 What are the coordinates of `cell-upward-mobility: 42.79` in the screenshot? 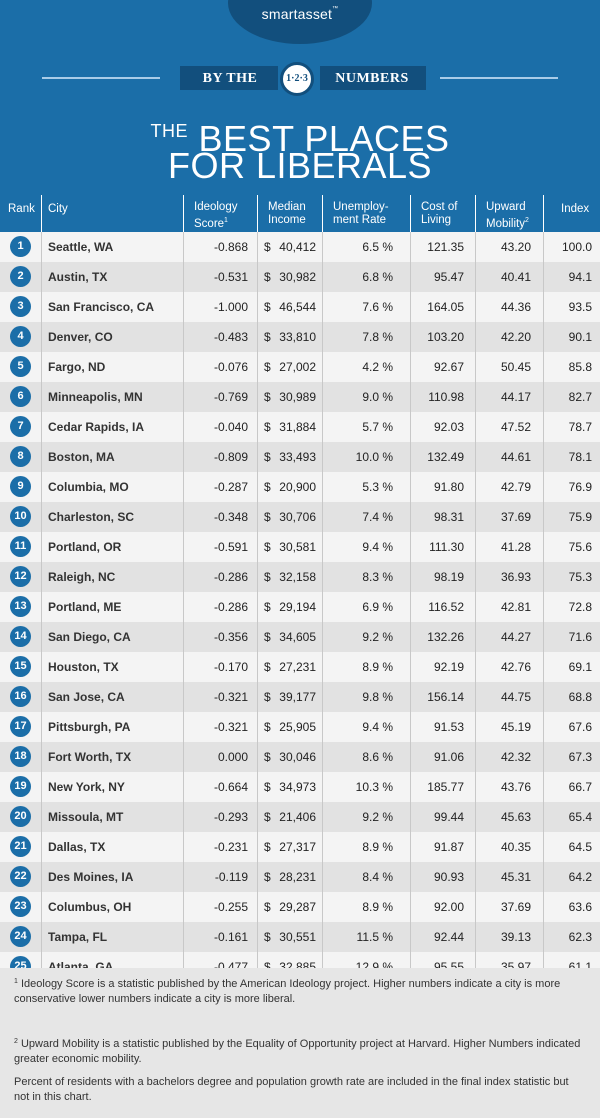 It's located at (515, 487).